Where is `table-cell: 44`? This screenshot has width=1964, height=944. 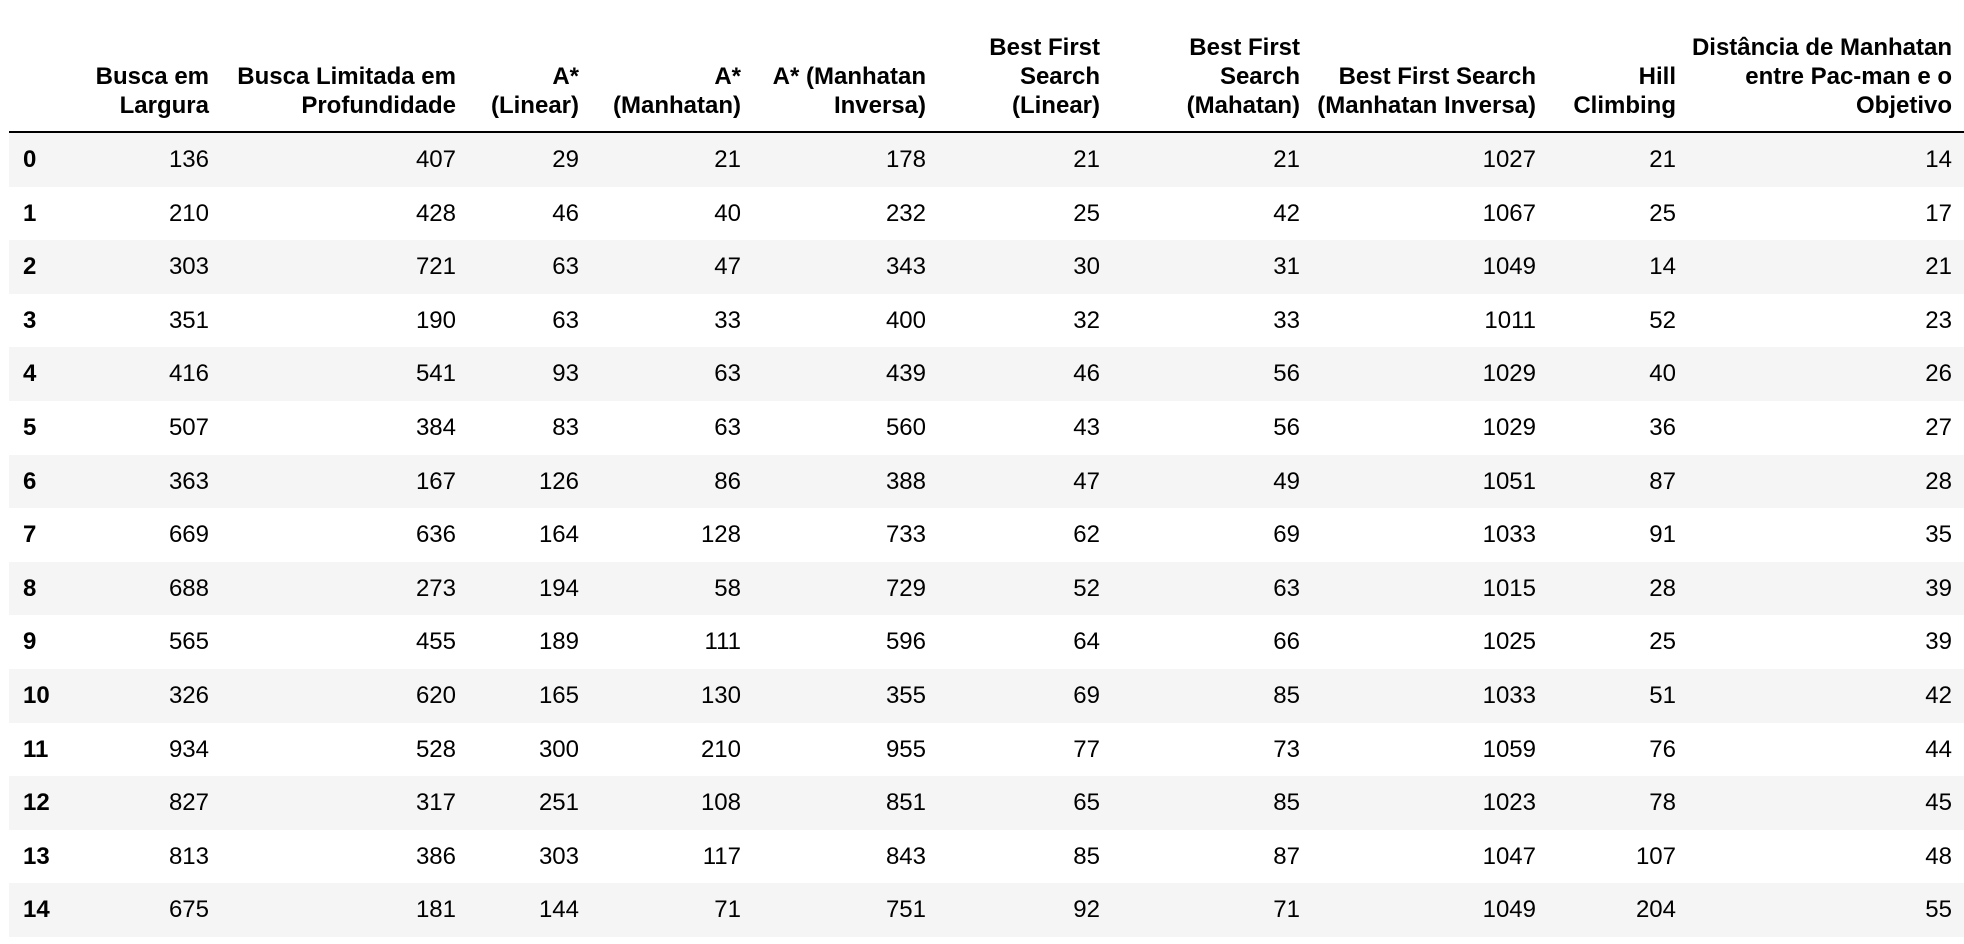 table-cell: 44 is located at coordinates (1938, 749).